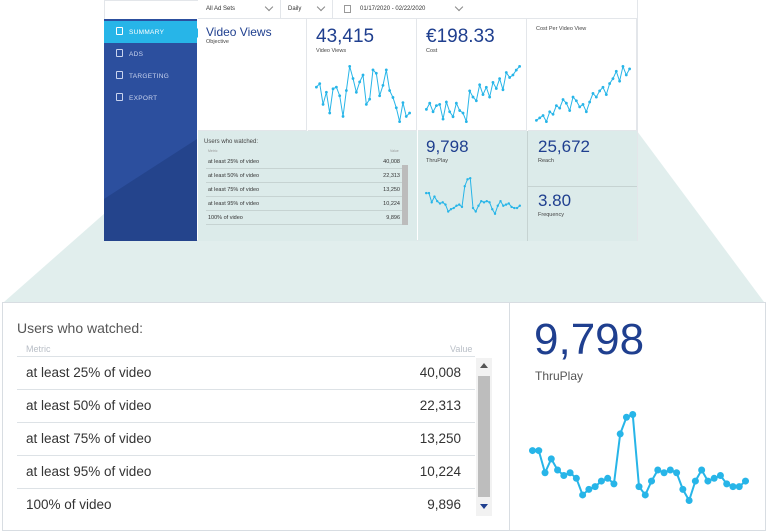 This screenshot has height=531, width=768. What do you see at coordinates (583, 93) in the screenshot?
I see `cpv-sparkline` at bounding box center [583, 93].